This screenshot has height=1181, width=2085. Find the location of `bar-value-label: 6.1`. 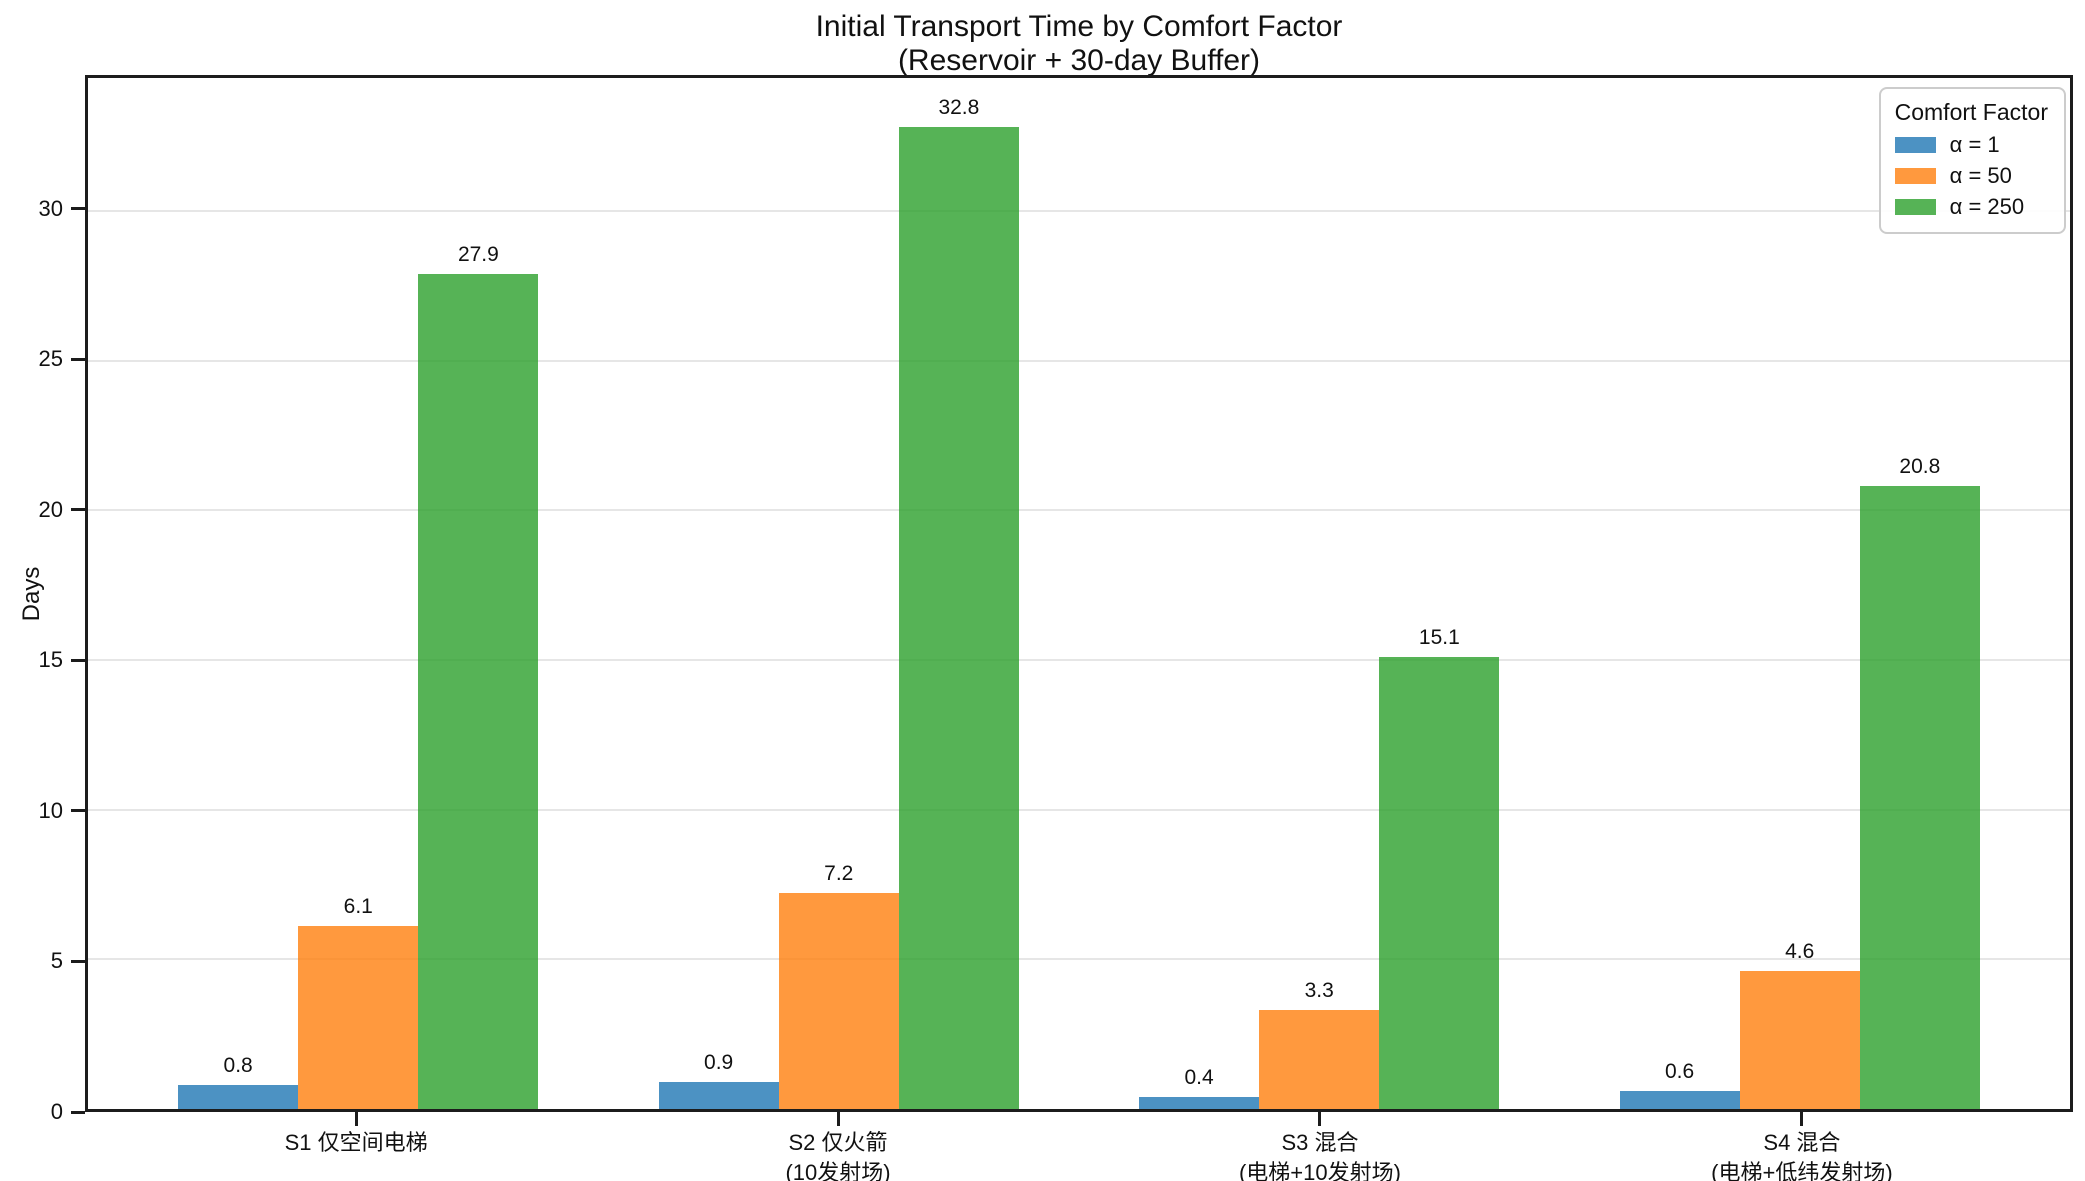

bar-value-label: 6.1 is located at coordinates (358, 907).